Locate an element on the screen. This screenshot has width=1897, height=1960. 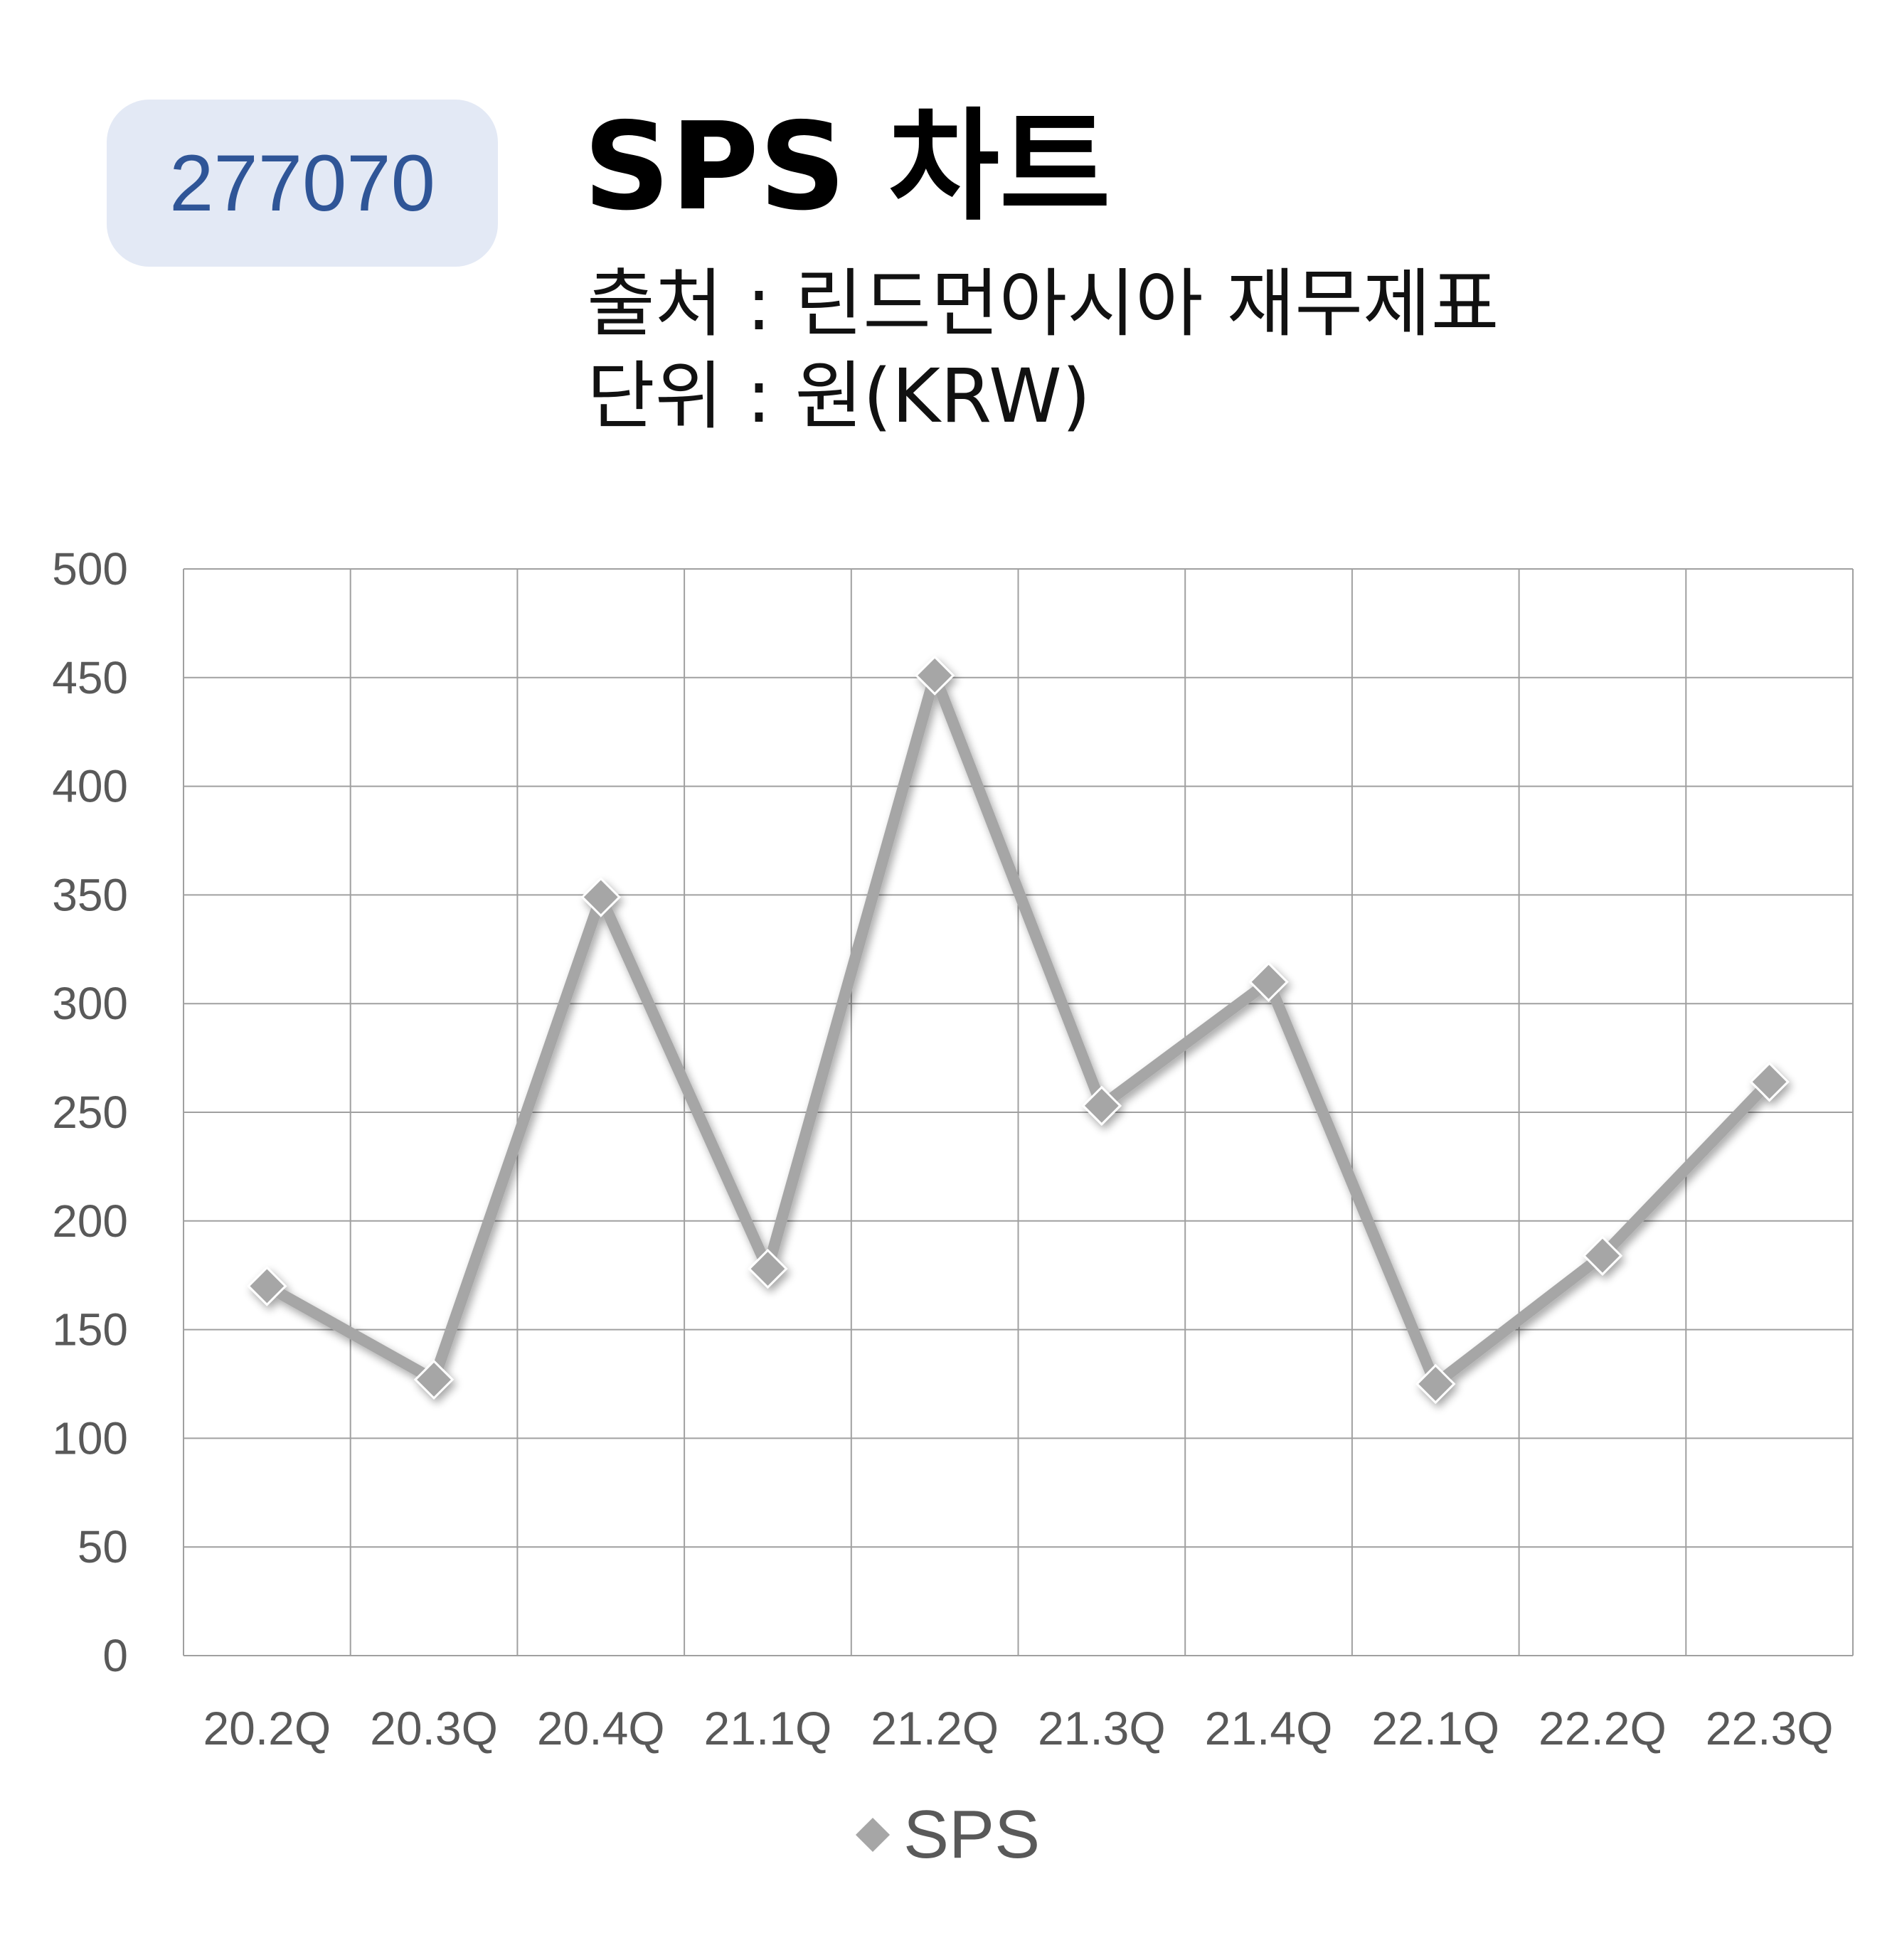
x-tick-label: 22.2Q is located at coordinates (1603, 1728).